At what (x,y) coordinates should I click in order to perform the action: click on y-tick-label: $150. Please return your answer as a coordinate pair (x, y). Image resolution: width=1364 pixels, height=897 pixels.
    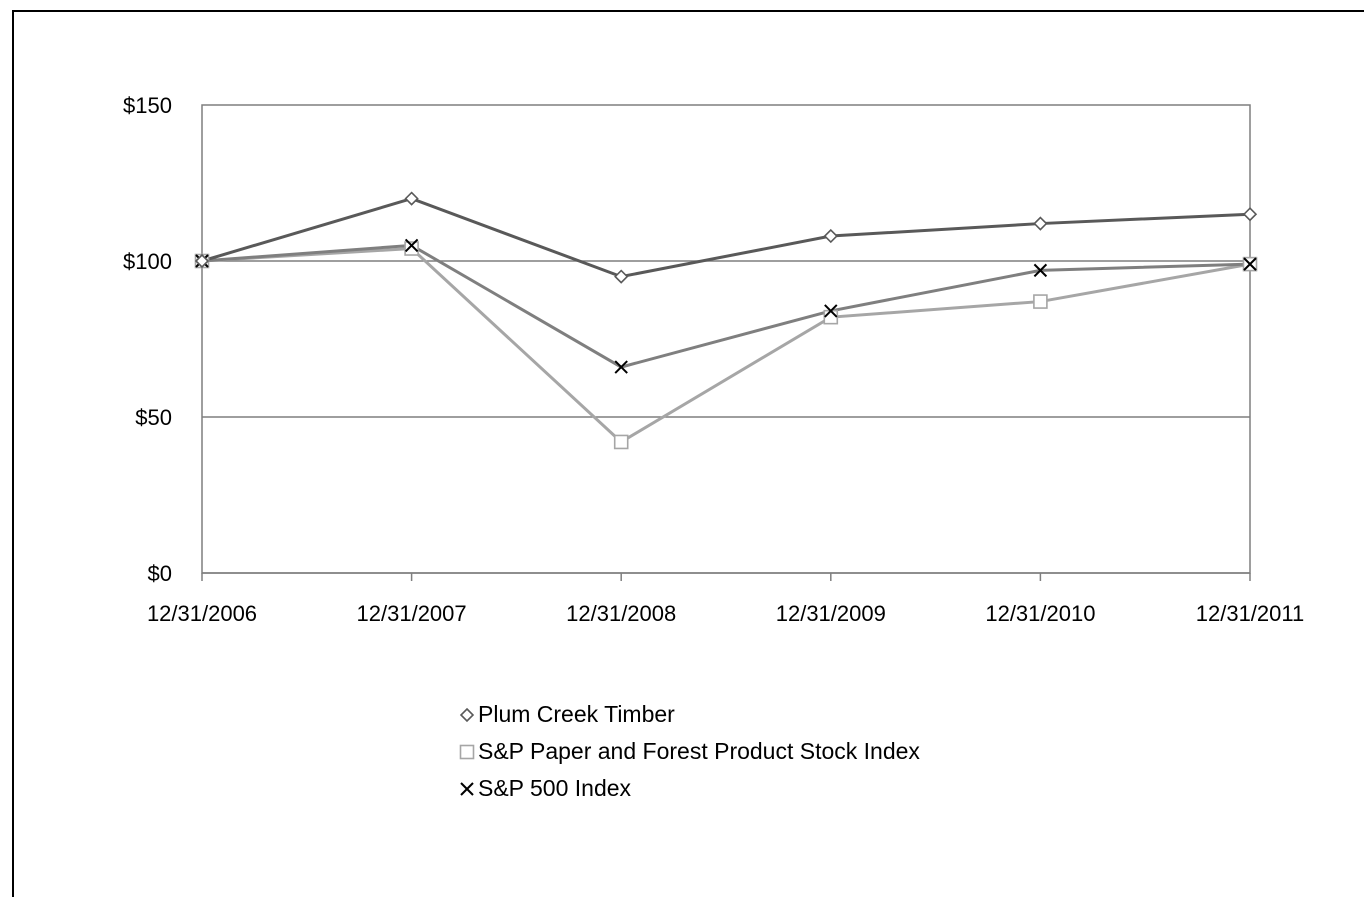
    Looking at the image, I should click on (147, 105).